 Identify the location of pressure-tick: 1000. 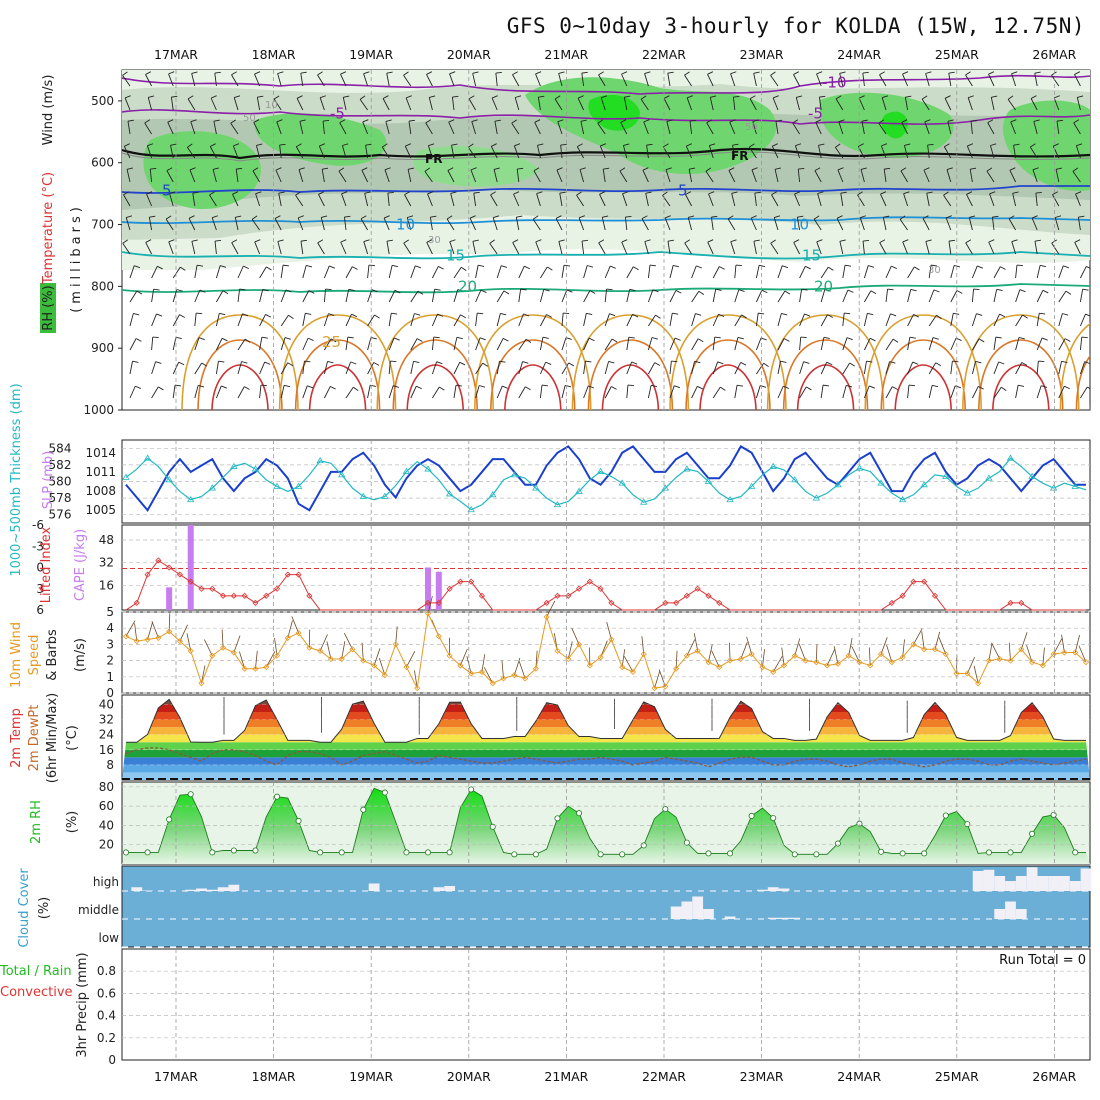
(98, 410).